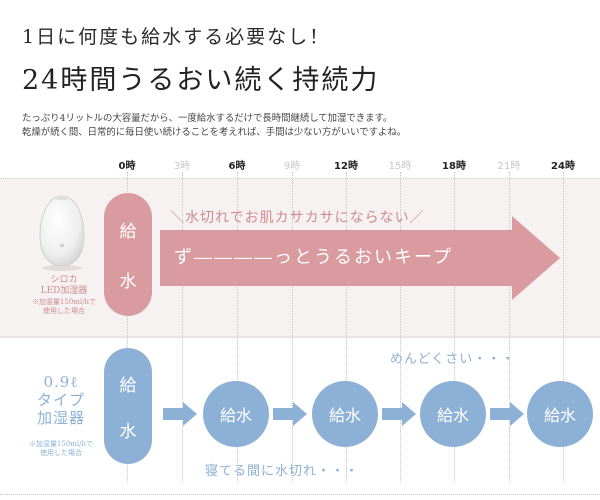 The width and height of the screenshot is (600, 500). I want to click on small-tank-refill-pill: 給 水, so click(128, 406).